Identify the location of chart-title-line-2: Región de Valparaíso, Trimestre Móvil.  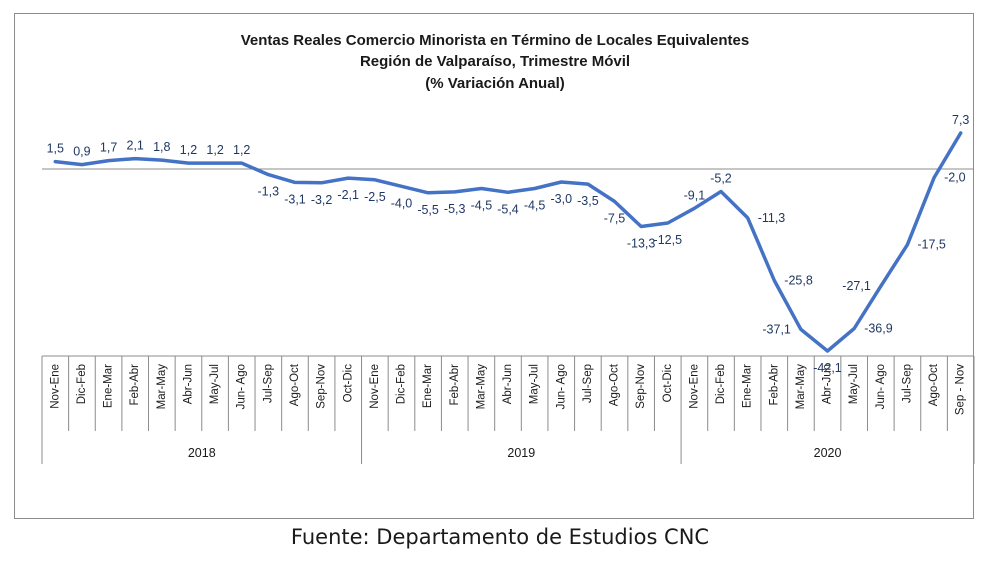
(495, 61).